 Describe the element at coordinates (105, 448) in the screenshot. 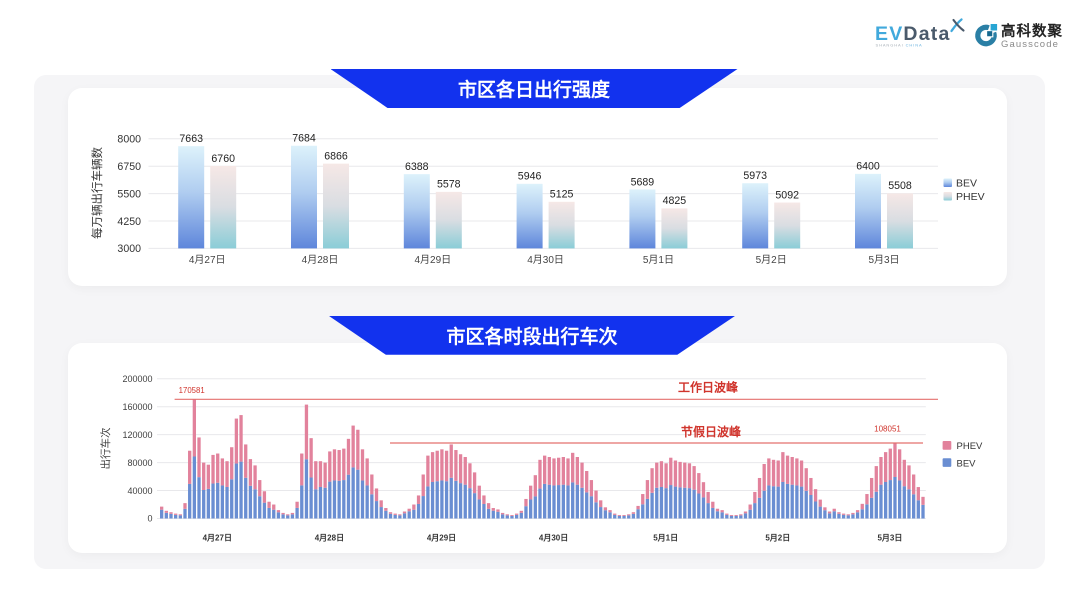

I see `svg-text: 出行车次` at that location.